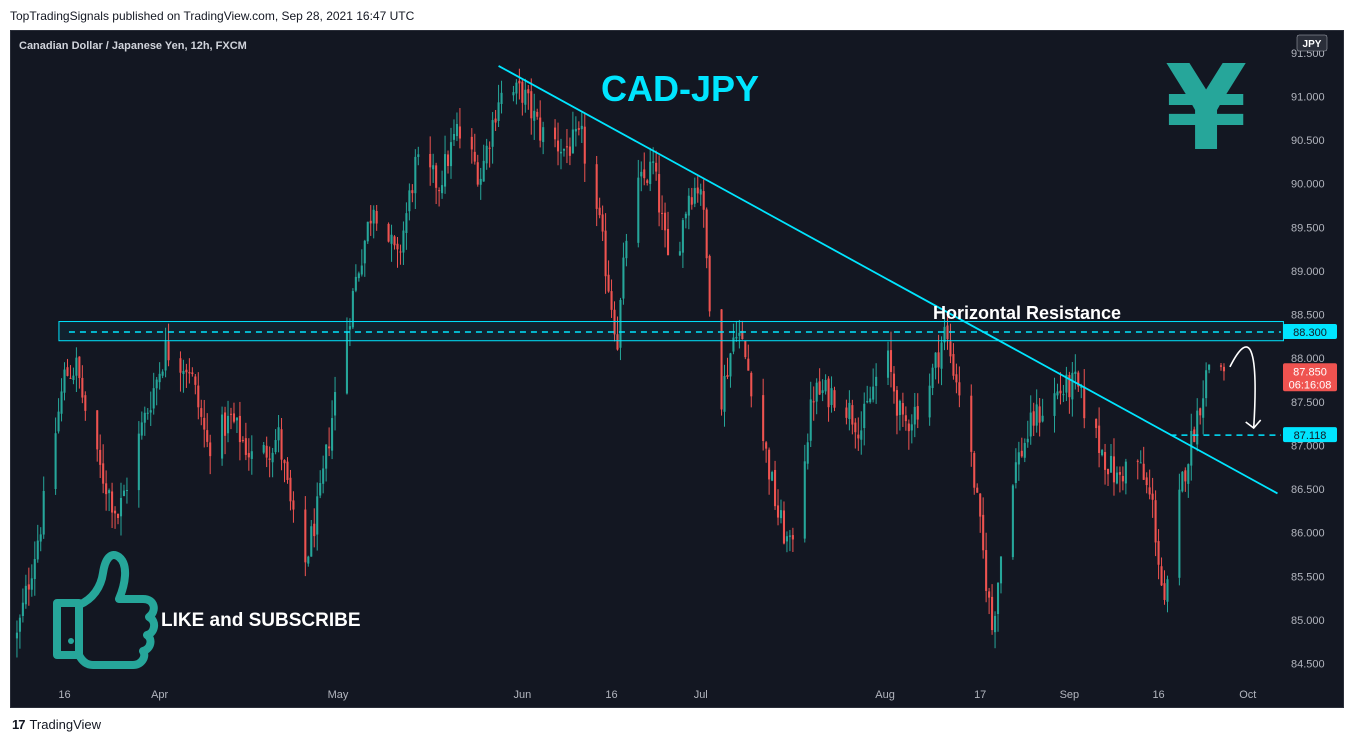  Describe the element at coordinates (1310, 332) in the screenshot. I see `resistance-price-tag: 88.300` at that location.